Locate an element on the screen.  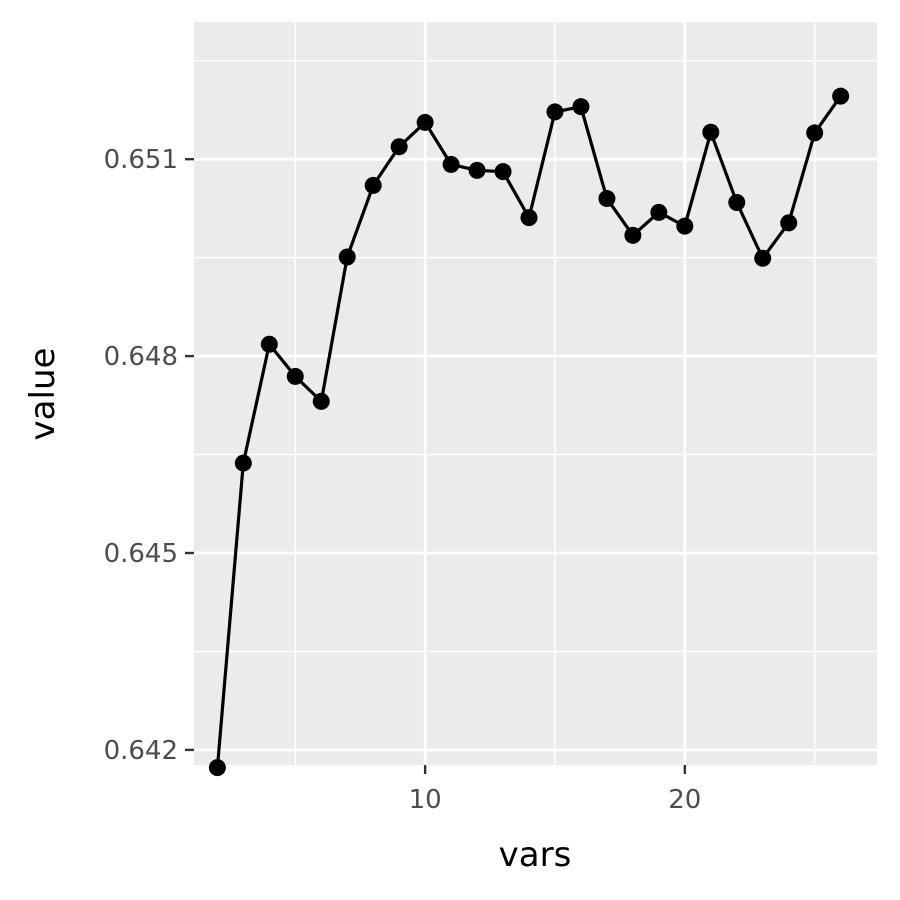
x-tick-label: 20 is located at coordinates (684, 800).